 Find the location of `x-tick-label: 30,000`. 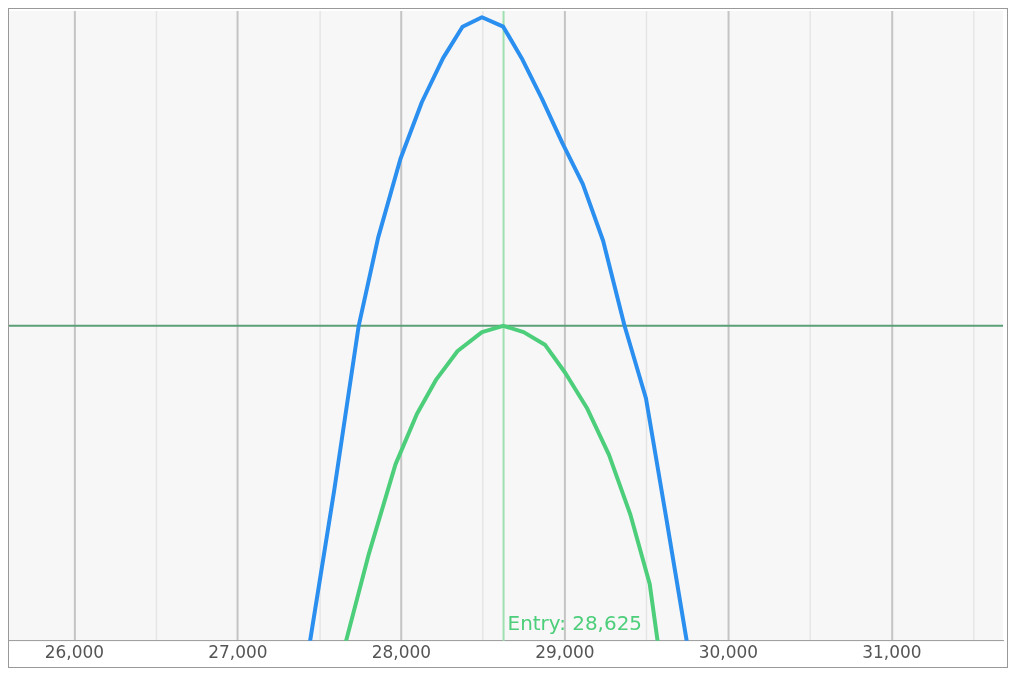

x-tick-label: 30,000 is located at coordinates (728, 652).